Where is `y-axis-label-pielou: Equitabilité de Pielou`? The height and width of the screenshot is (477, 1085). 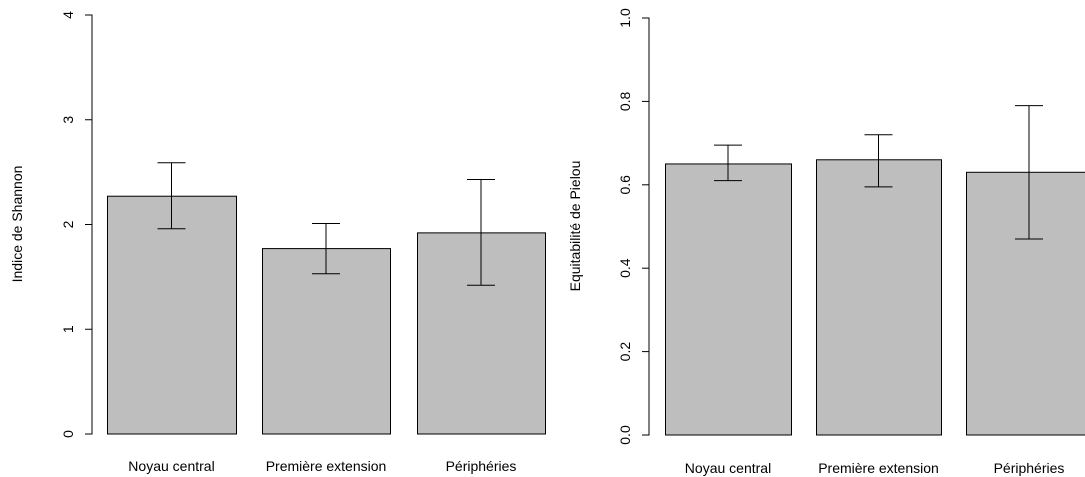 y-axis-label-pielou: Equitabilité de Pielou is located at coordinates (575, 226).